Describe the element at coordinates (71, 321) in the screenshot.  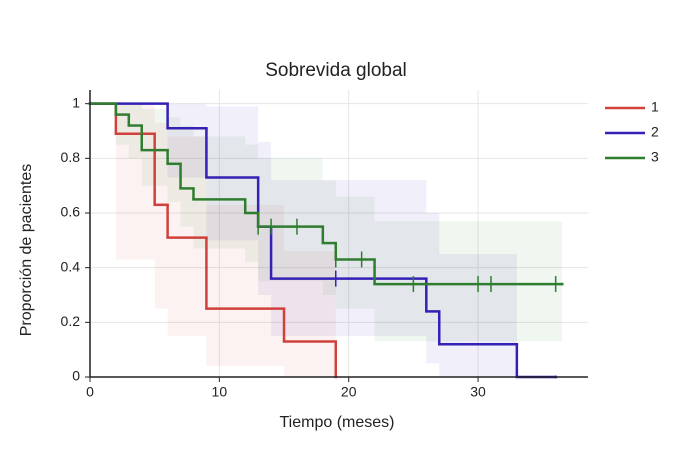
I see `y-tick-label: 0.2` at that location.